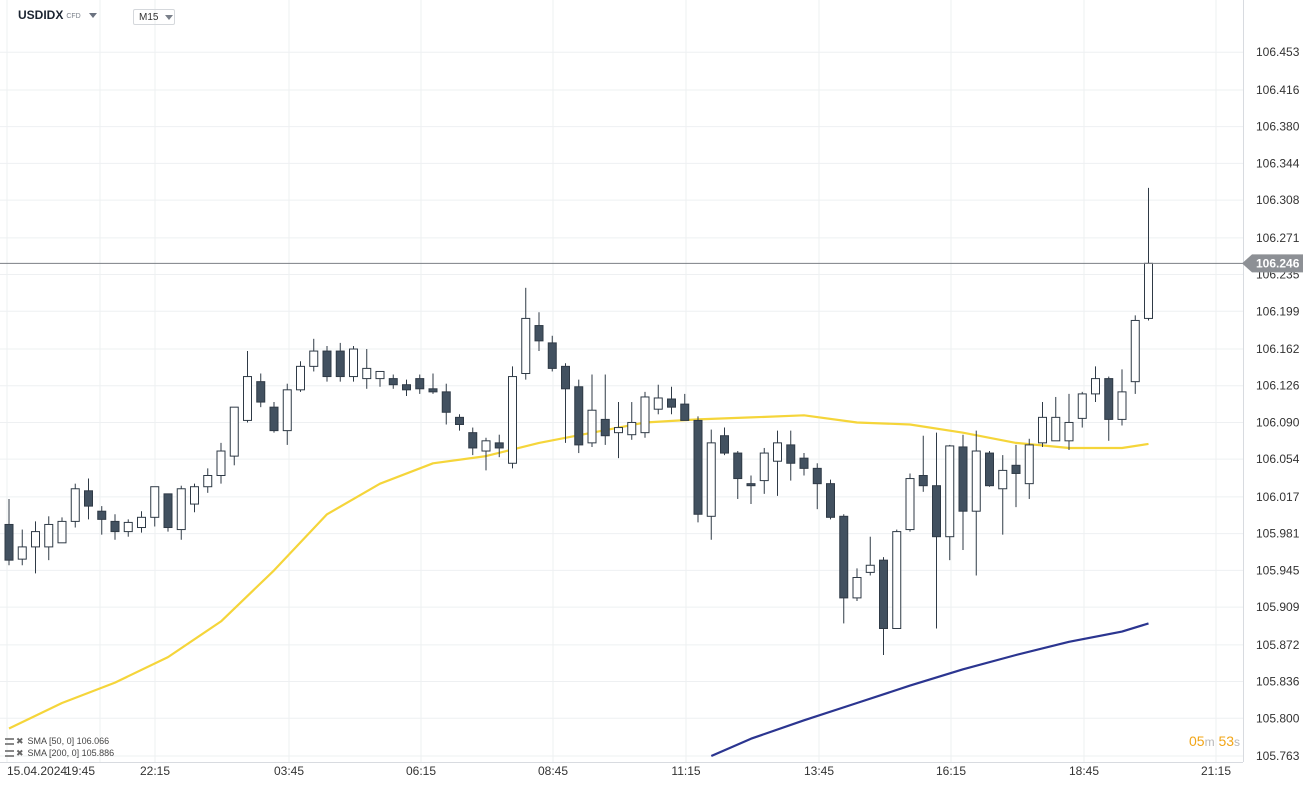  What do you see at coordinates (68, 741) in the screenshot?
I see `legend-label: SMA [50, 0] 106.066` at bounding box center [68, 741].